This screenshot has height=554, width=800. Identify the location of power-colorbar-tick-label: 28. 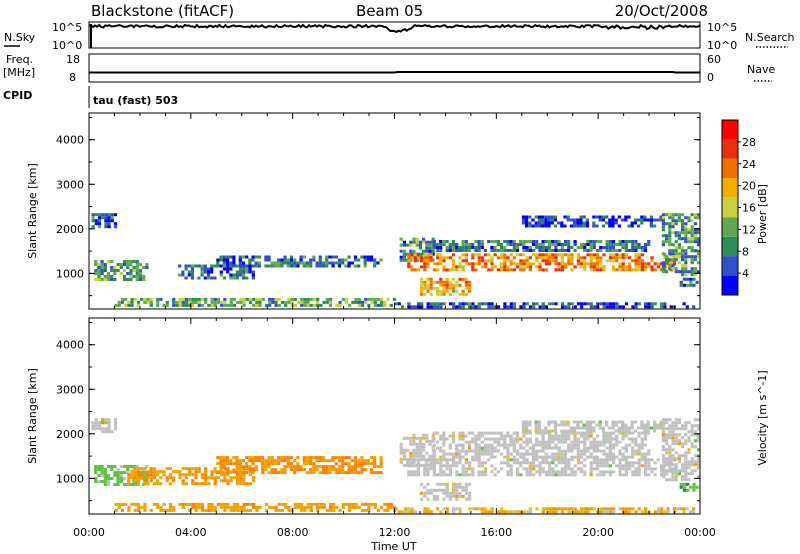
(749, 142).